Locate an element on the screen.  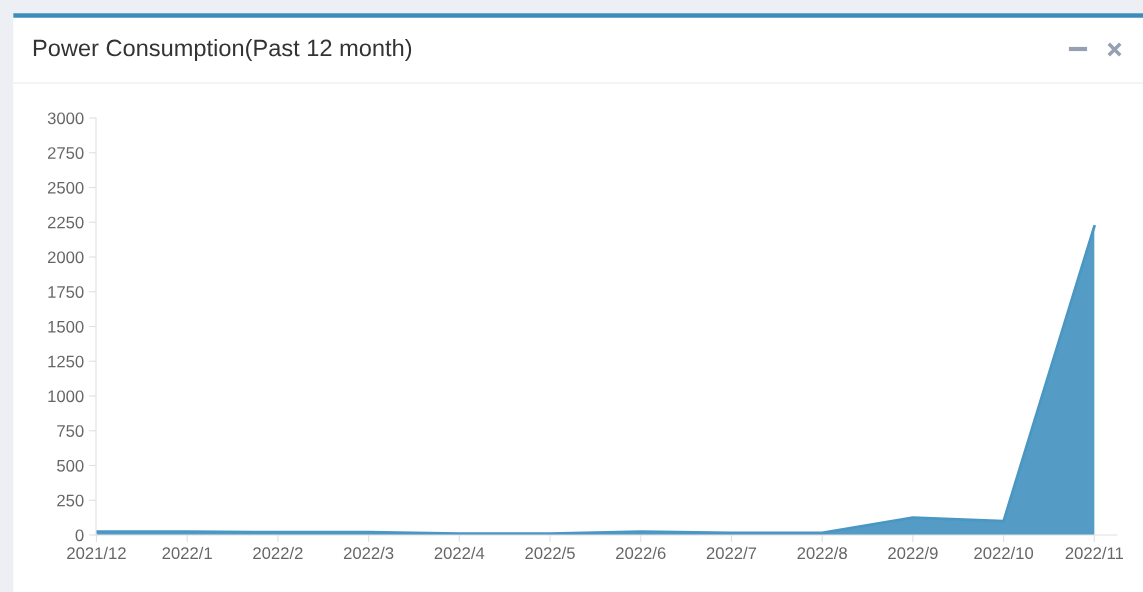
x-tick-label: 2022/4 is located at coordinates (459, 553).